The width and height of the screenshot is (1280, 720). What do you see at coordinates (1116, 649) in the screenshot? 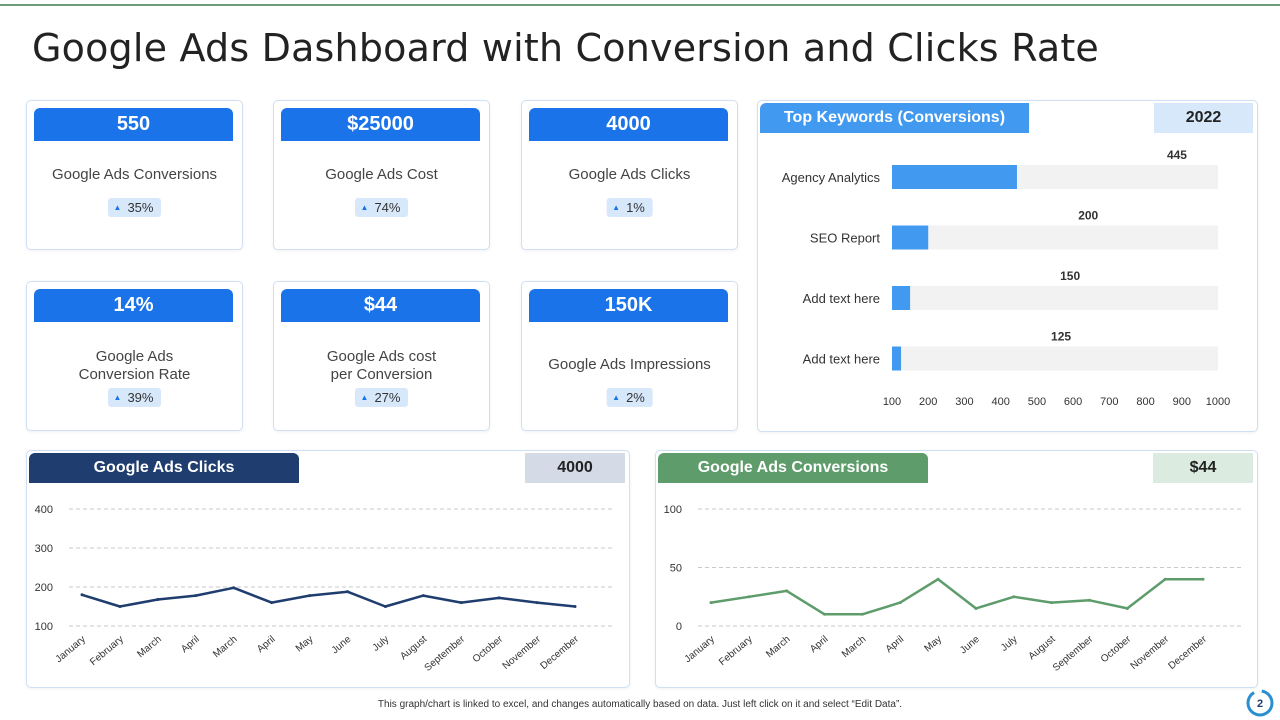
I see `x-tick-label: October` at bounding box center [1116, 649].